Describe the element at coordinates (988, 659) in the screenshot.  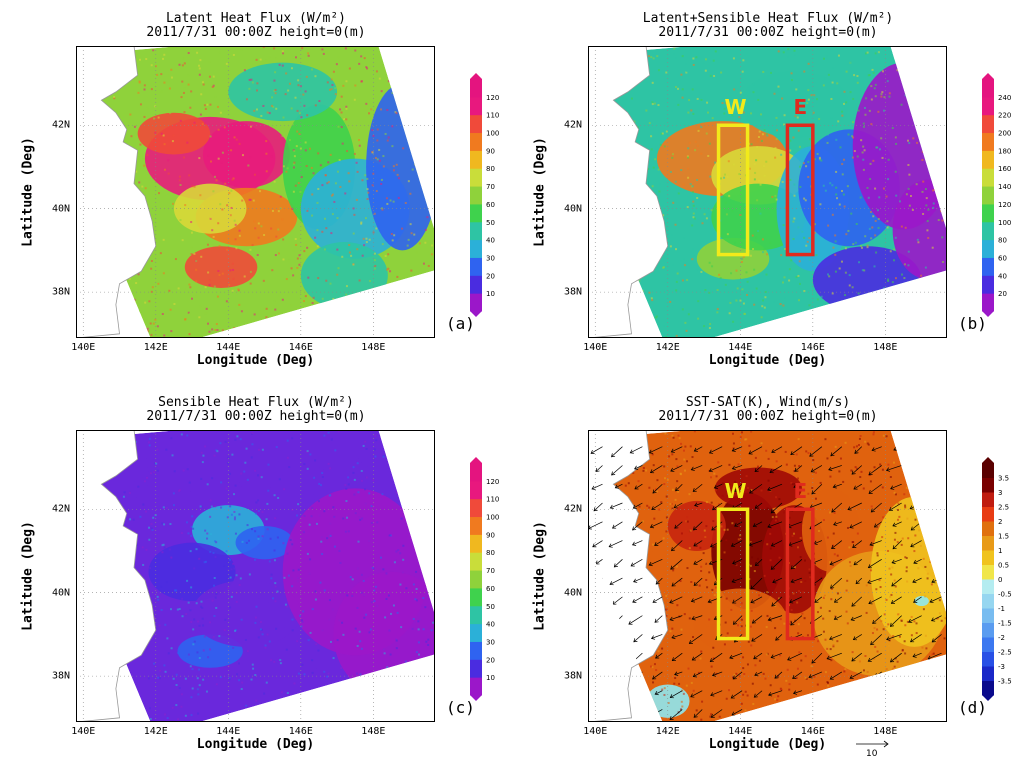
I see `colorbar-segment` at that location.